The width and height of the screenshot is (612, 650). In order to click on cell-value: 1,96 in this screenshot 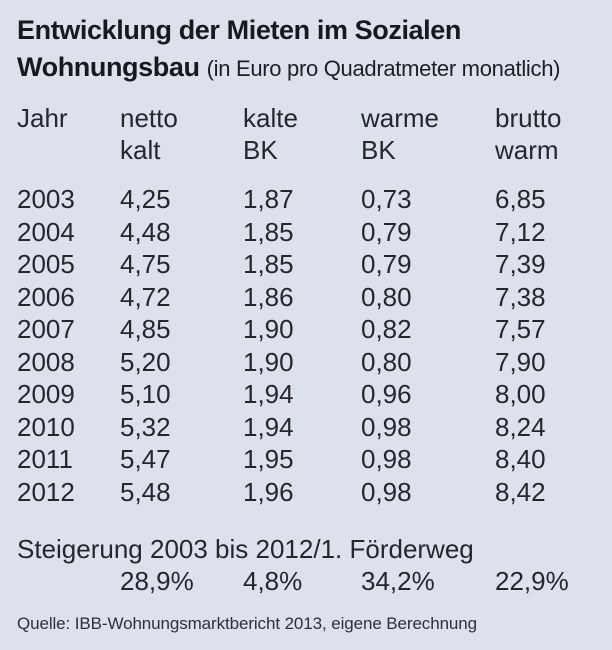, I will do `click(268, 491)`.